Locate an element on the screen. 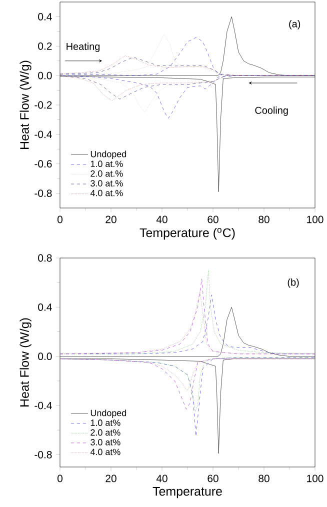 The height and width of the screenshot is (507, 327). annotation: (b) is located at coordinates (293, 283).